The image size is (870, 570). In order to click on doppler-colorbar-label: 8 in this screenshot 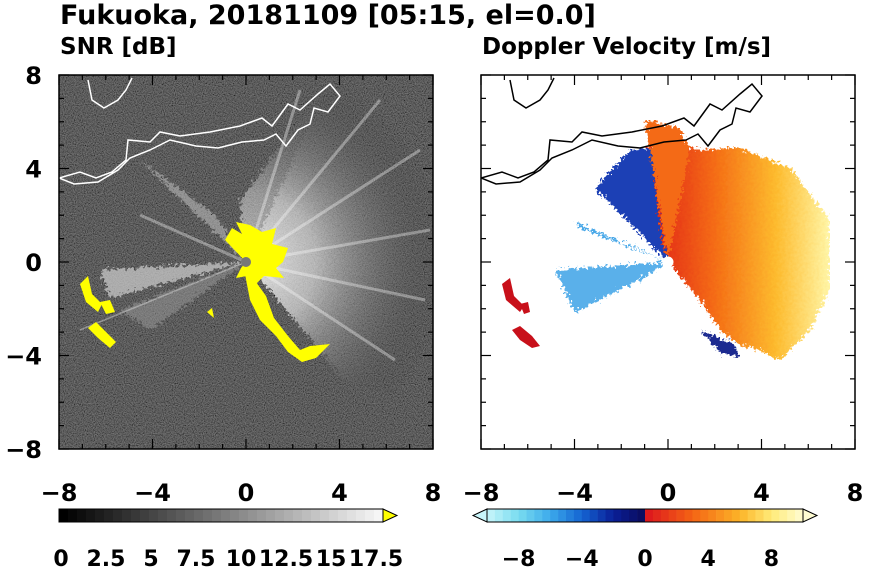, I will do `click(771, 558)`.